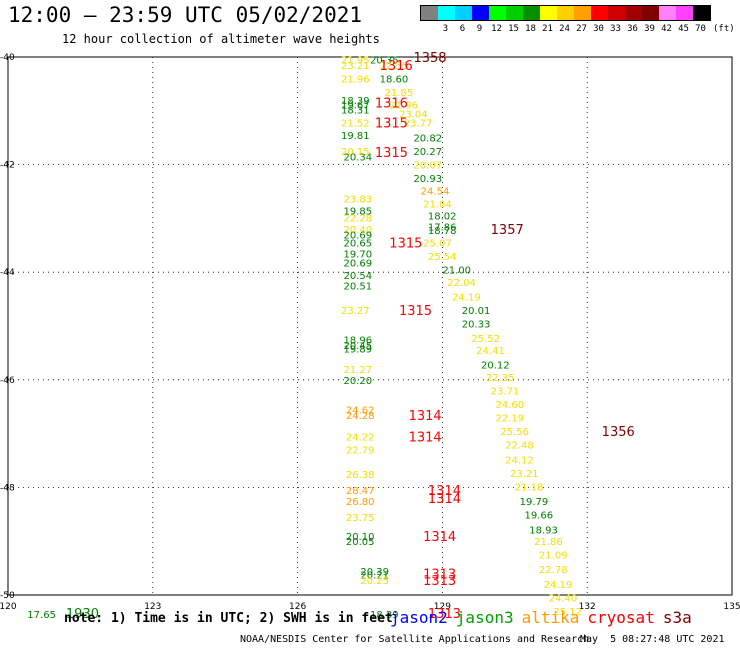 The image size is (740, 650). I want to click on wave-height-value: 20.21, so click(374, 576).